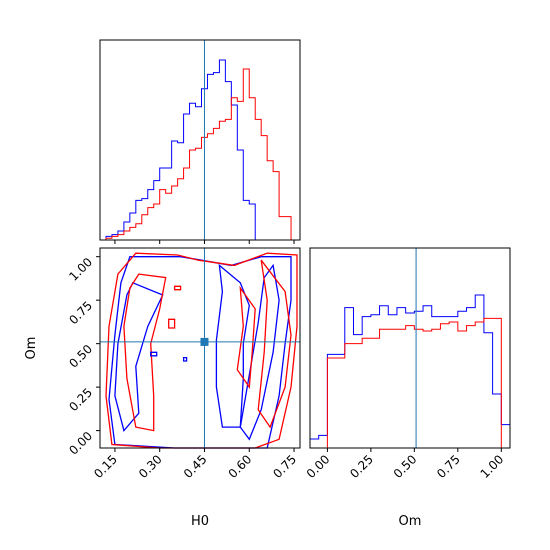 Image resolution: width=550 pixels, height=550 pixels. What do you see at coordinates (410, 521) in the screenshot?
I see `x-axis-label-om: Om` at bounding box center [410, 521].